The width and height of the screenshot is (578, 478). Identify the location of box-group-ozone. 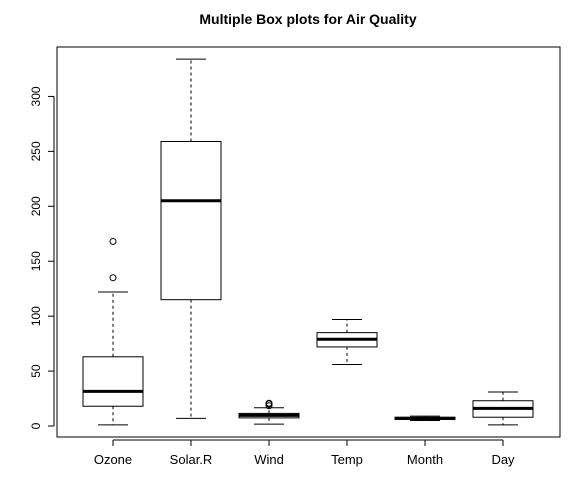
(113, 331).